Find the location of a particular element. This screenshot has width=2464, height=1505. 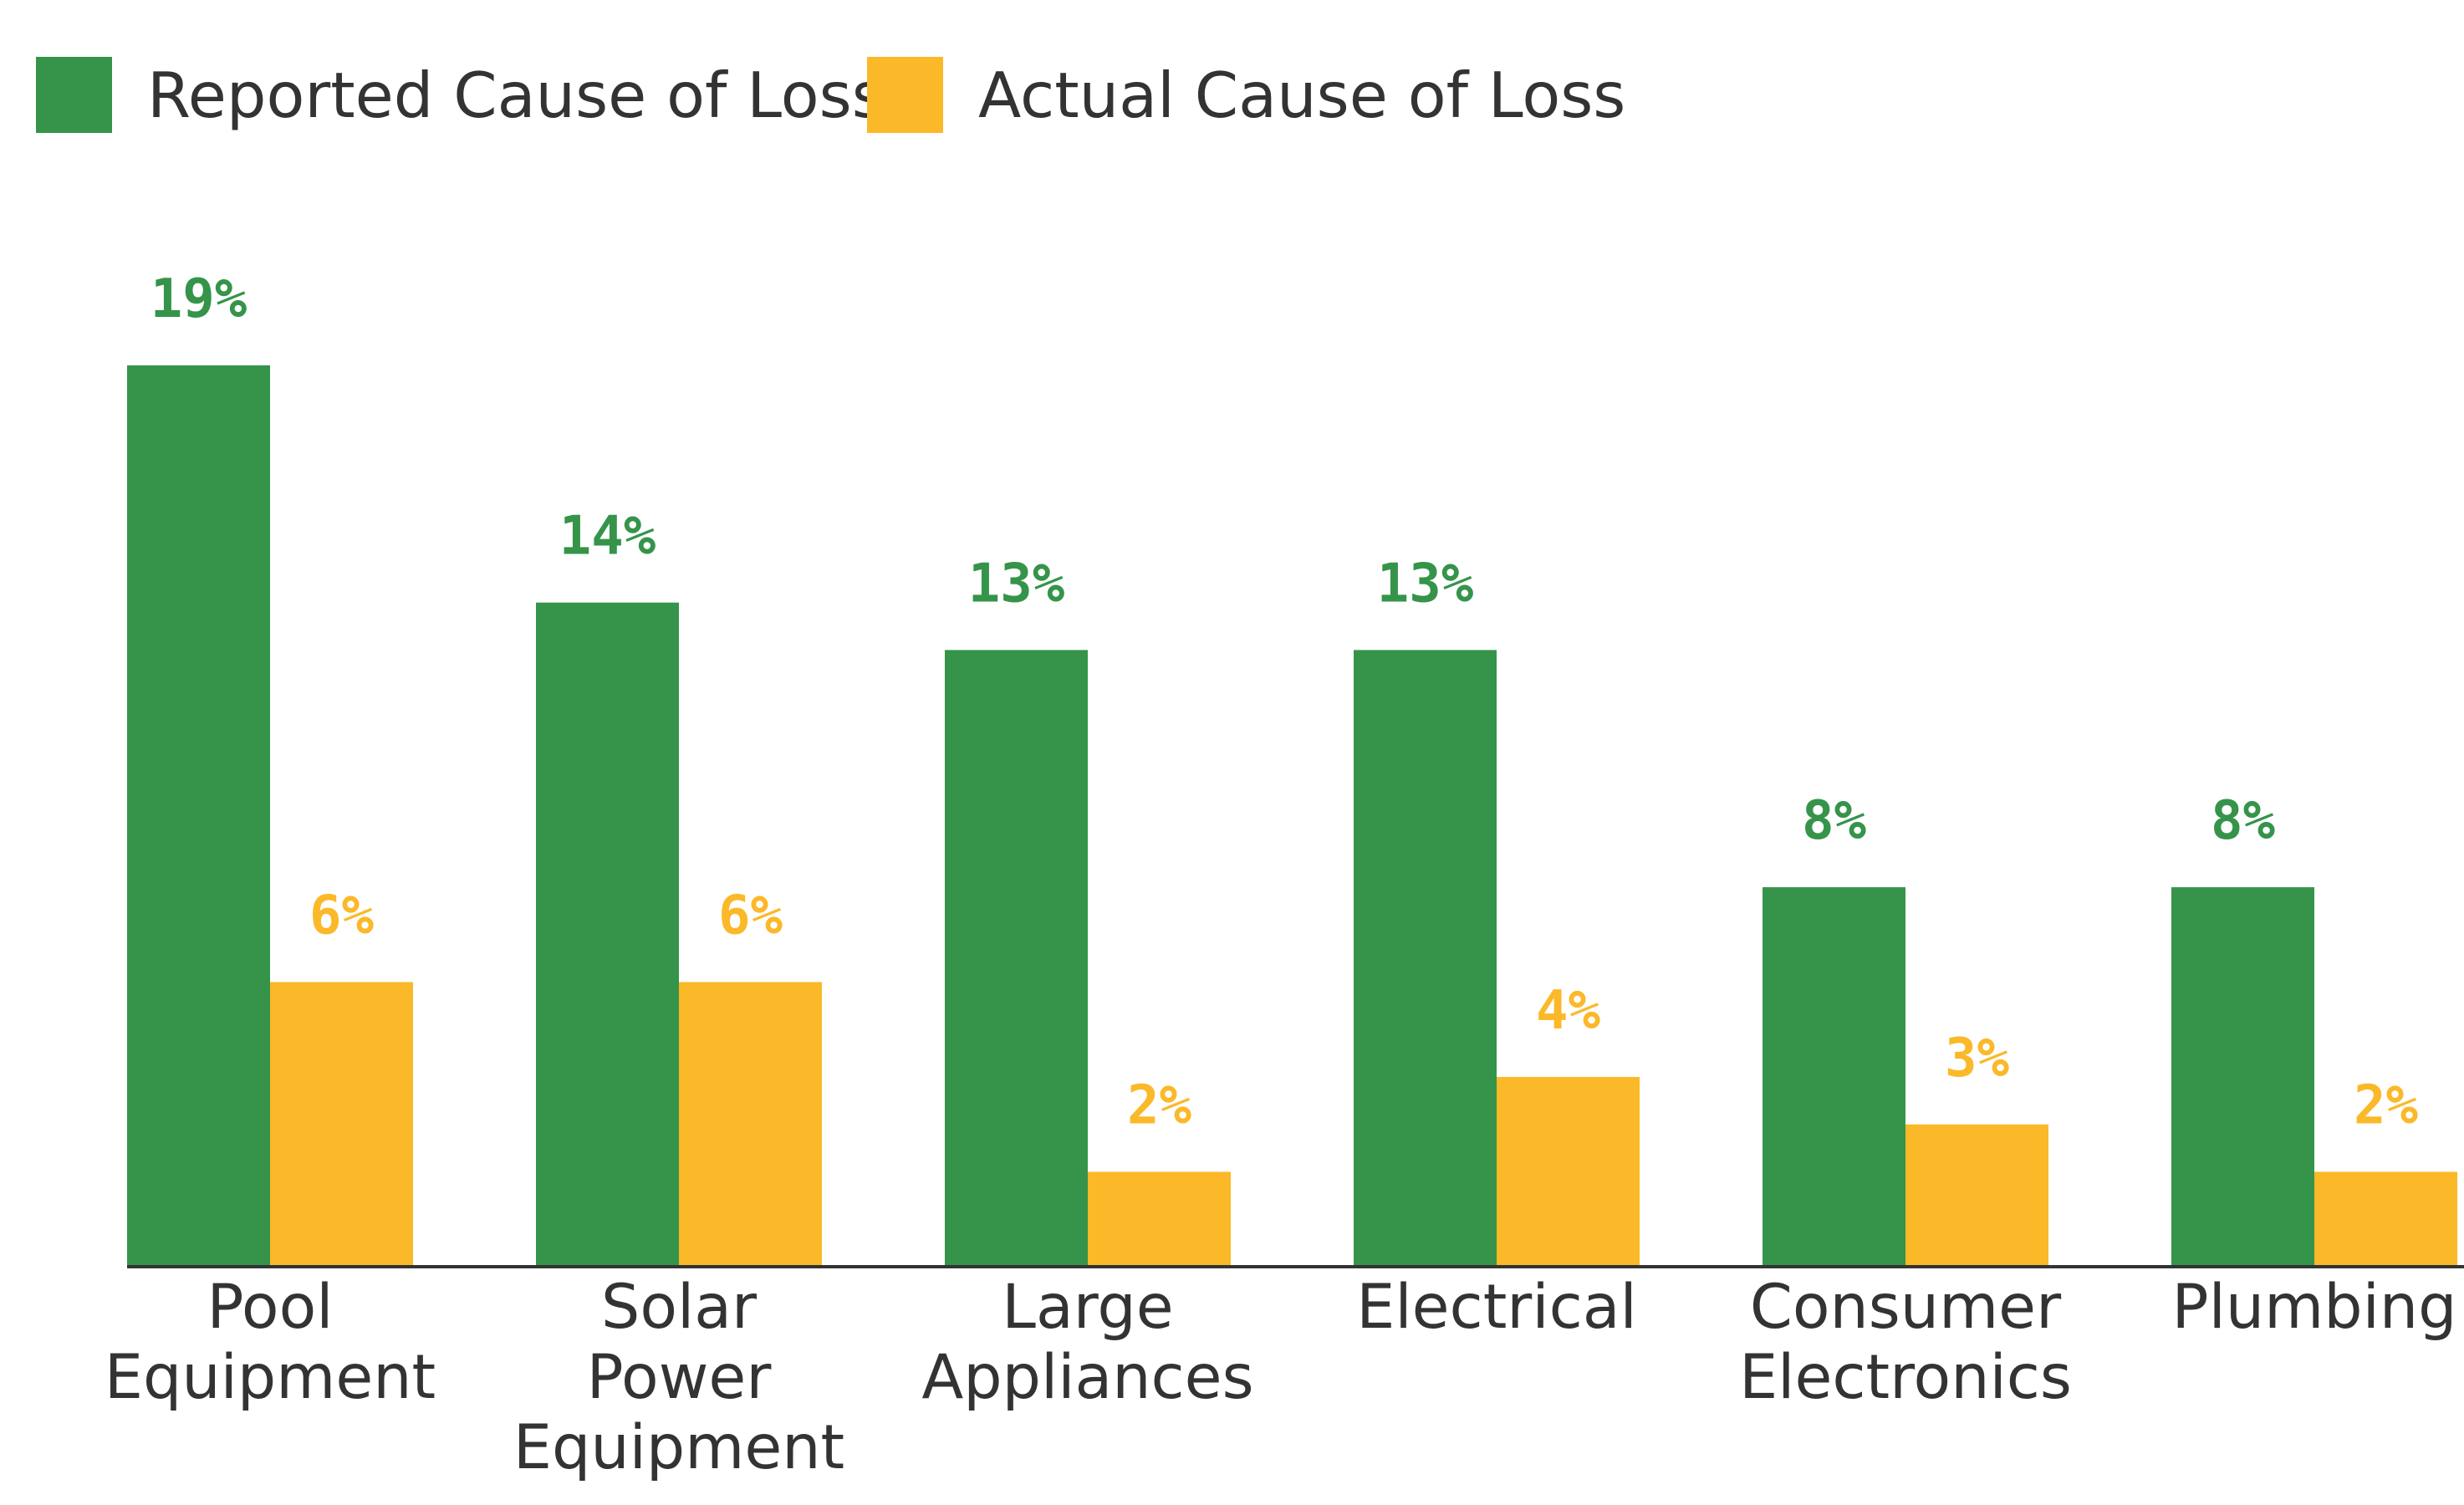

category-label-1-line-0: Solar is located at coordinates (680, 1307).